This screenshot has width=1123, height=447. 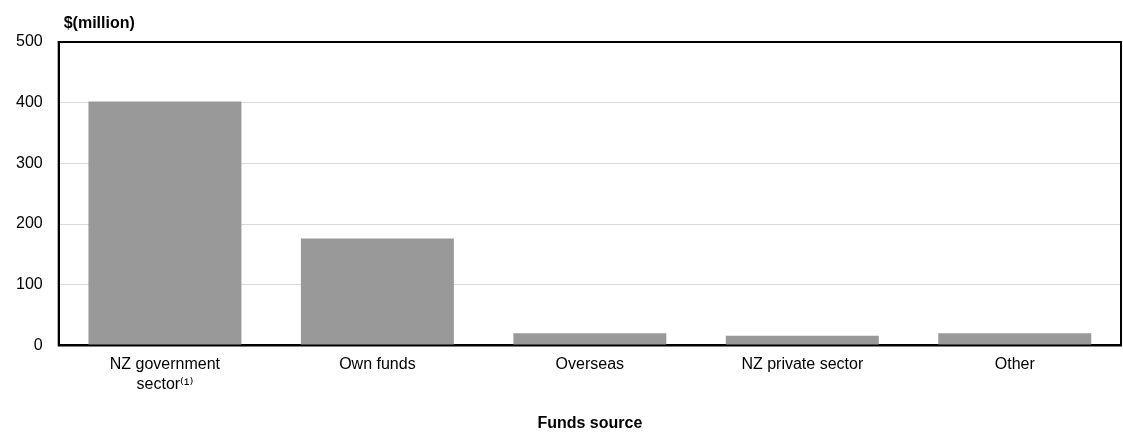 I want to click on x-tick-label: Other, so click(x=1015, y=364).